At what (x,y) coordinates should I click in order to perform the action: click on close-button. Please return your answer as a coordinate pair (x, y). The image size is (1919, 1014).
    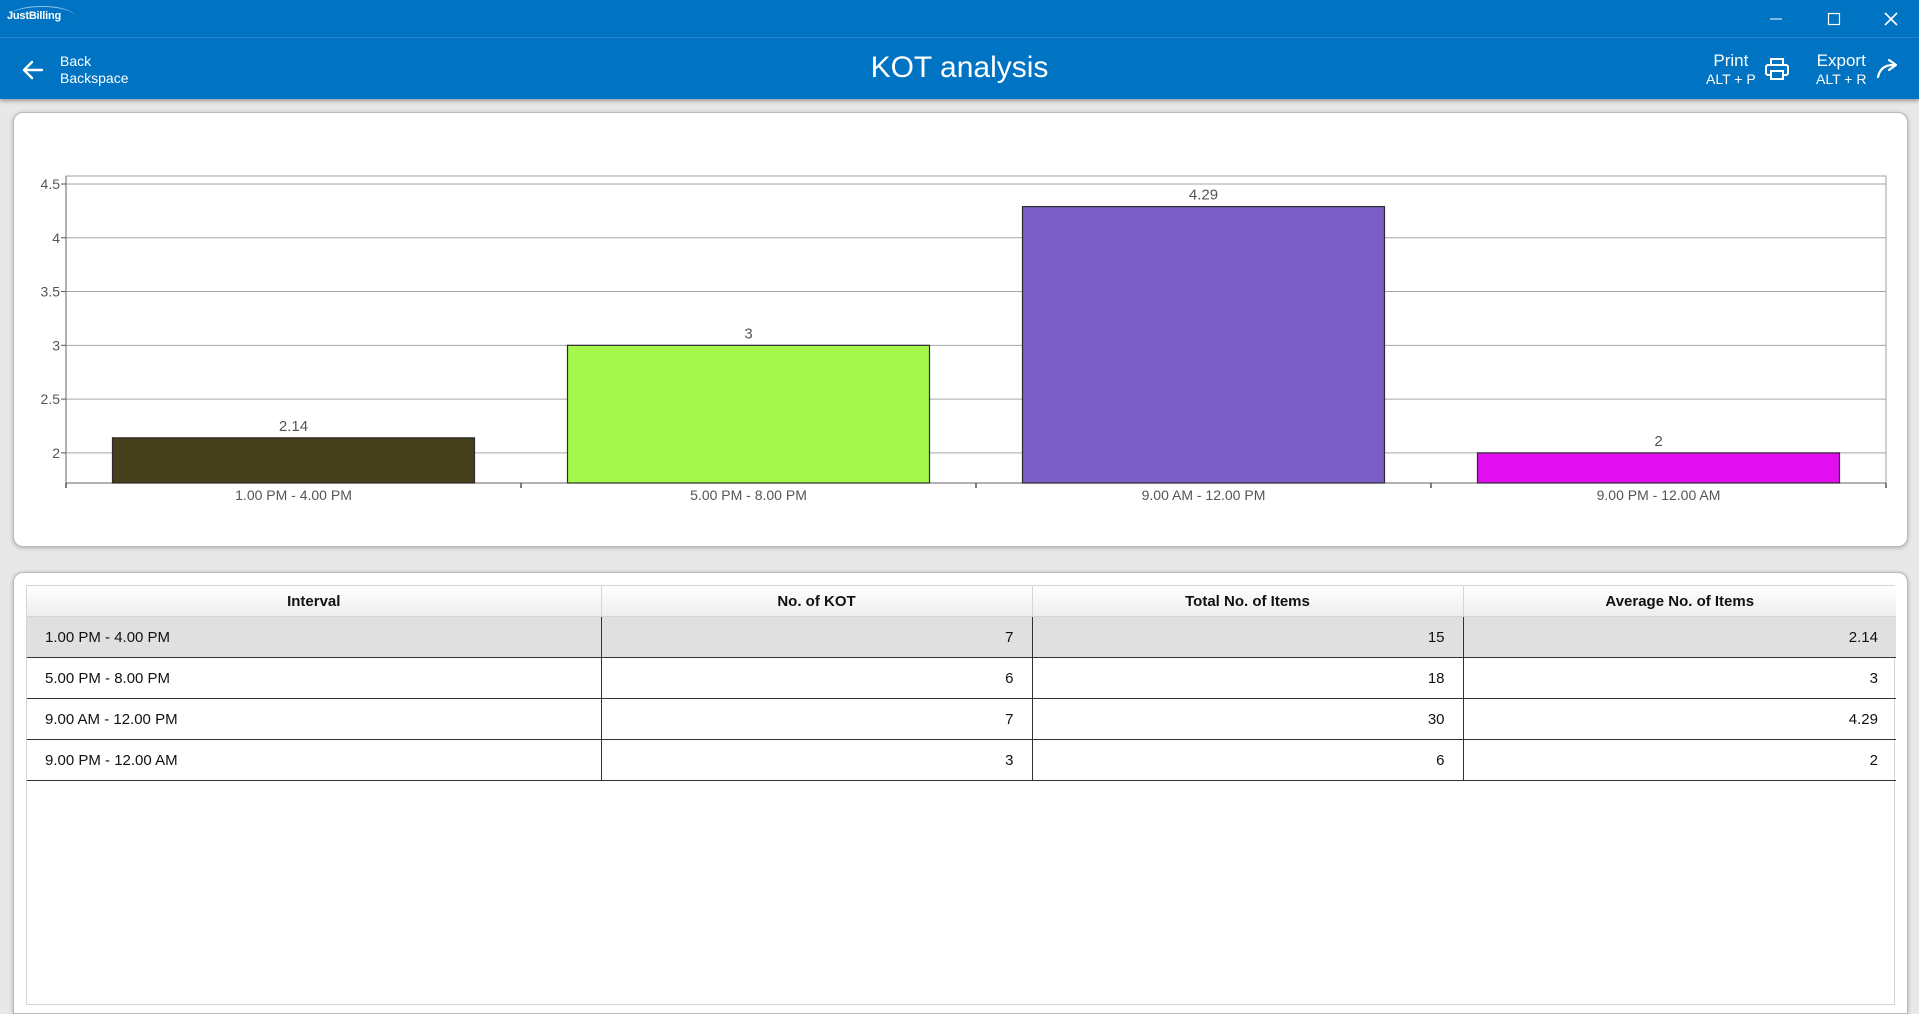
    Looking at the image, I should click on (1891, 18).